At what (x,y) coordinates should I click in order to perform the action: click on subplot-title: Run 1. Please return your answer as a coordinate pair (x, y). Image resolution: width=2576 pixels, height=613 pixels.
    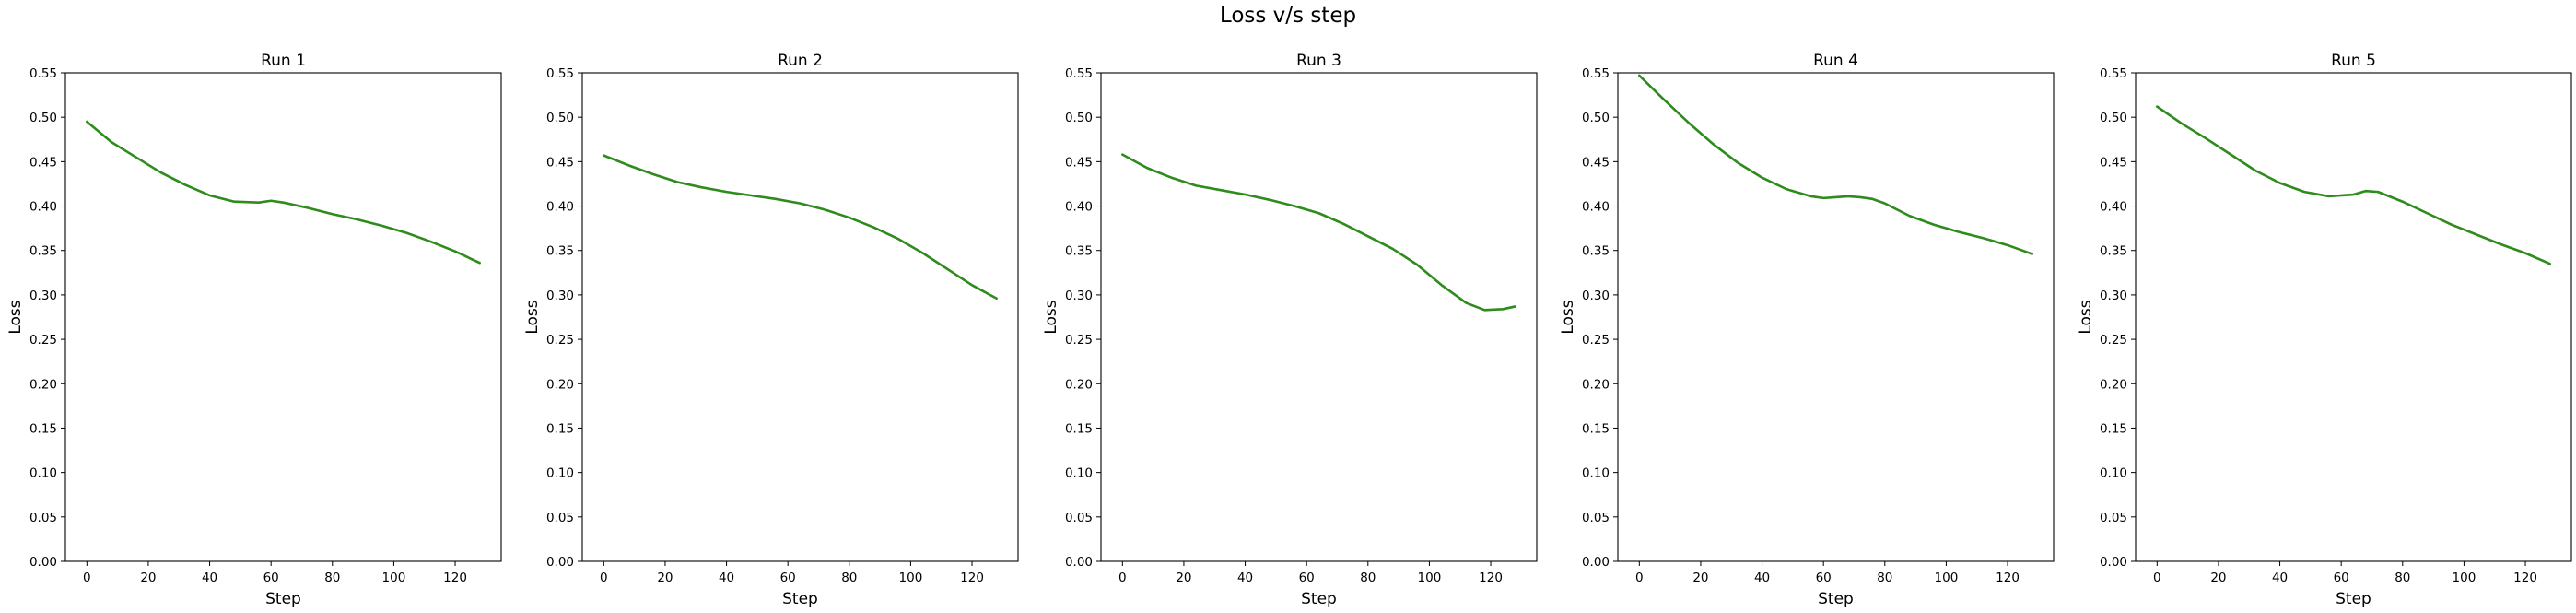
    Looking at the image, I should click on (283, 61).